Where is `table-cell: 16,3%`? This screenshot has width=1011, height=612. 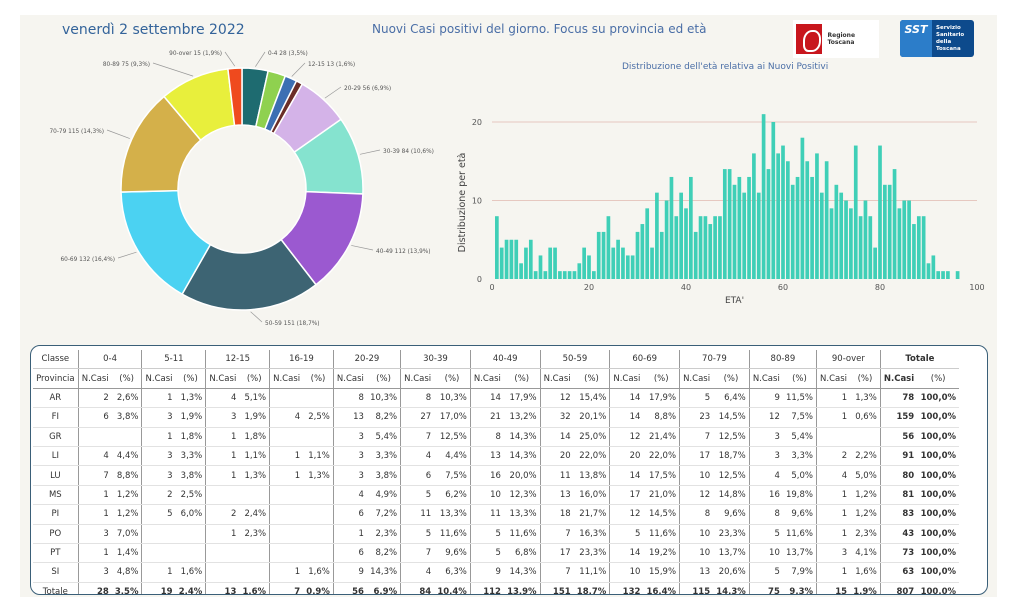 table-cell: 16,3% is located at coordinates (591, 534).